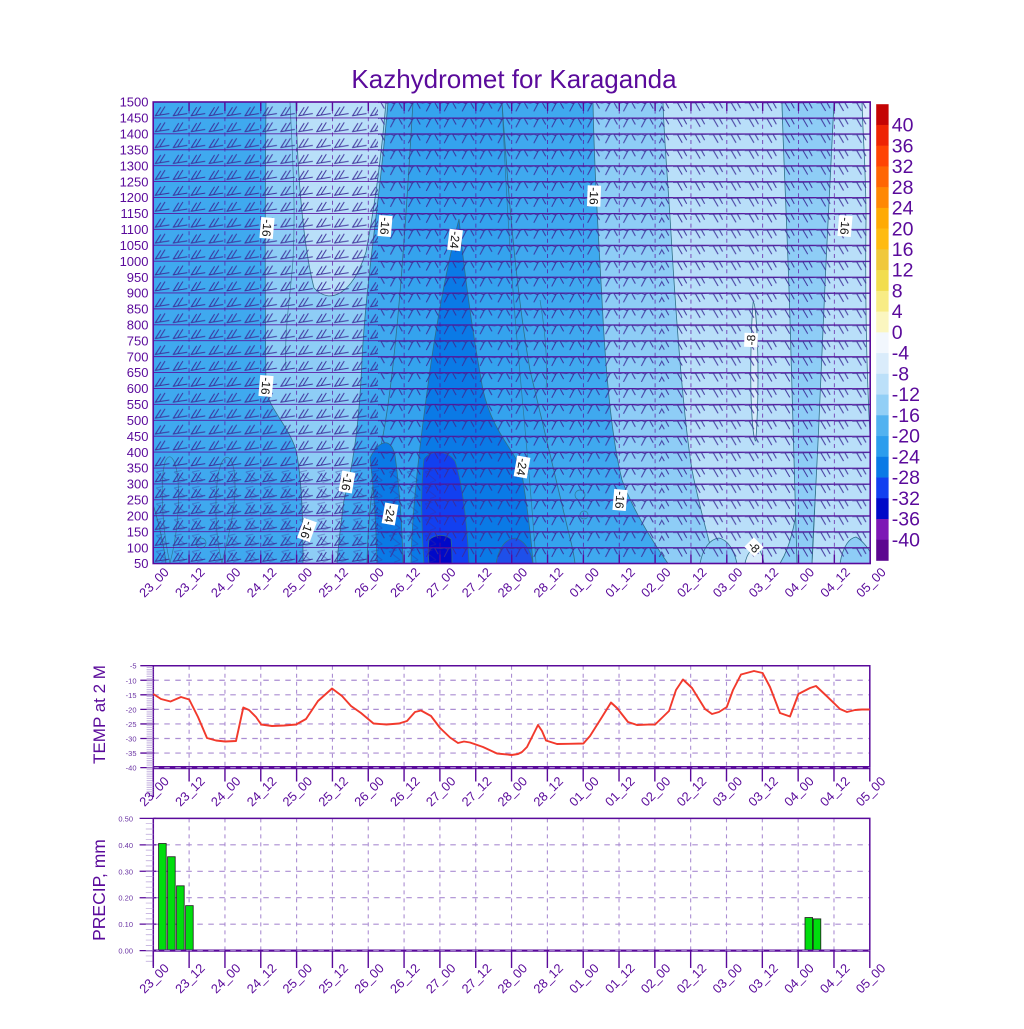 Image resolution: width=1024 pixels, height=1029 pixels. What do you see at coordinates (125, 898) in the screenshot?
I see `svg-text: 0.20` at bounding box center [125, 898].